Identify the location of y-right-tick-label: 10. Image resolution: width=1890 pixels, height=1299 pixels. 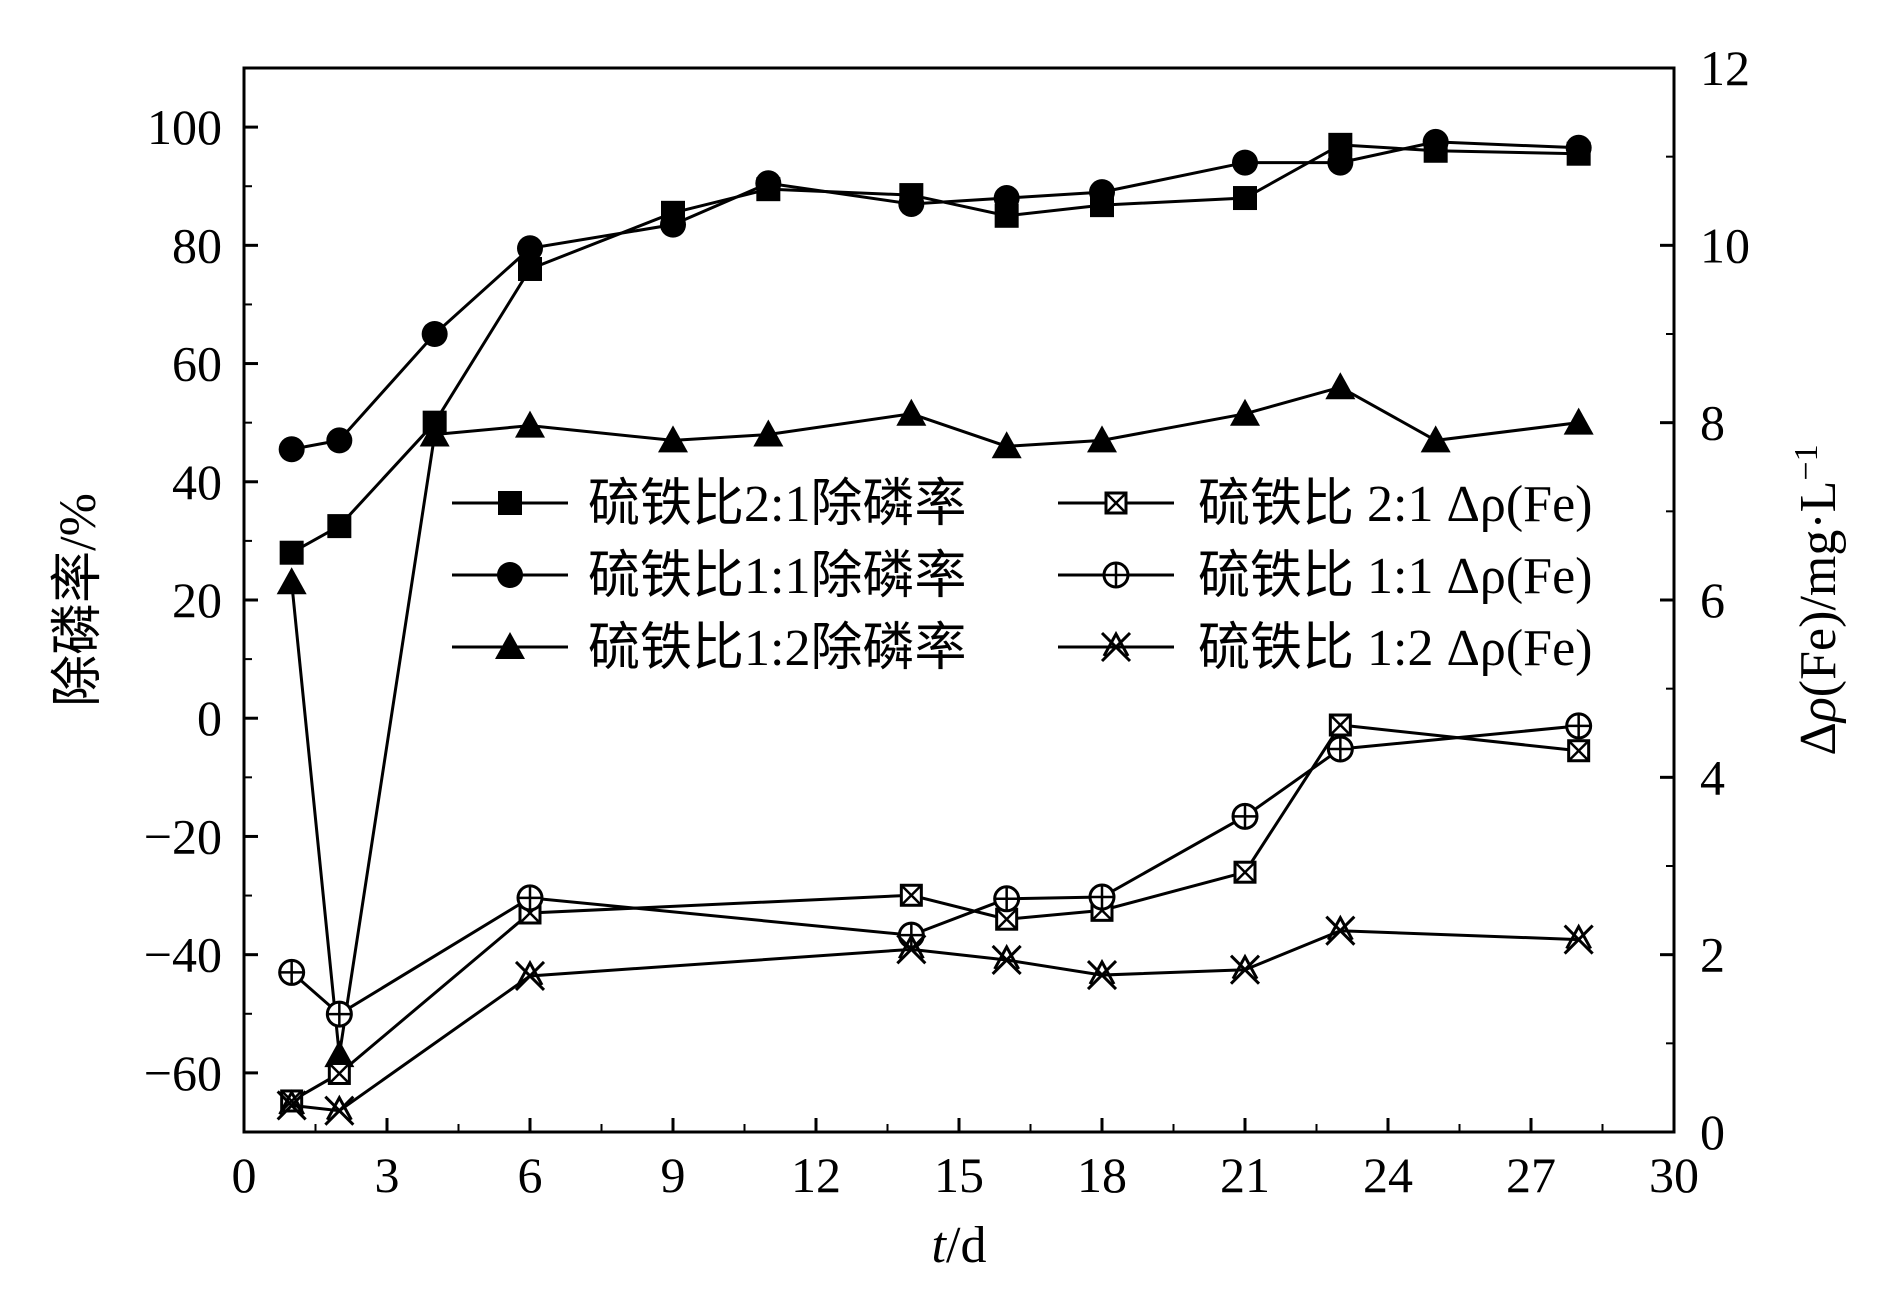
(1725, 245).